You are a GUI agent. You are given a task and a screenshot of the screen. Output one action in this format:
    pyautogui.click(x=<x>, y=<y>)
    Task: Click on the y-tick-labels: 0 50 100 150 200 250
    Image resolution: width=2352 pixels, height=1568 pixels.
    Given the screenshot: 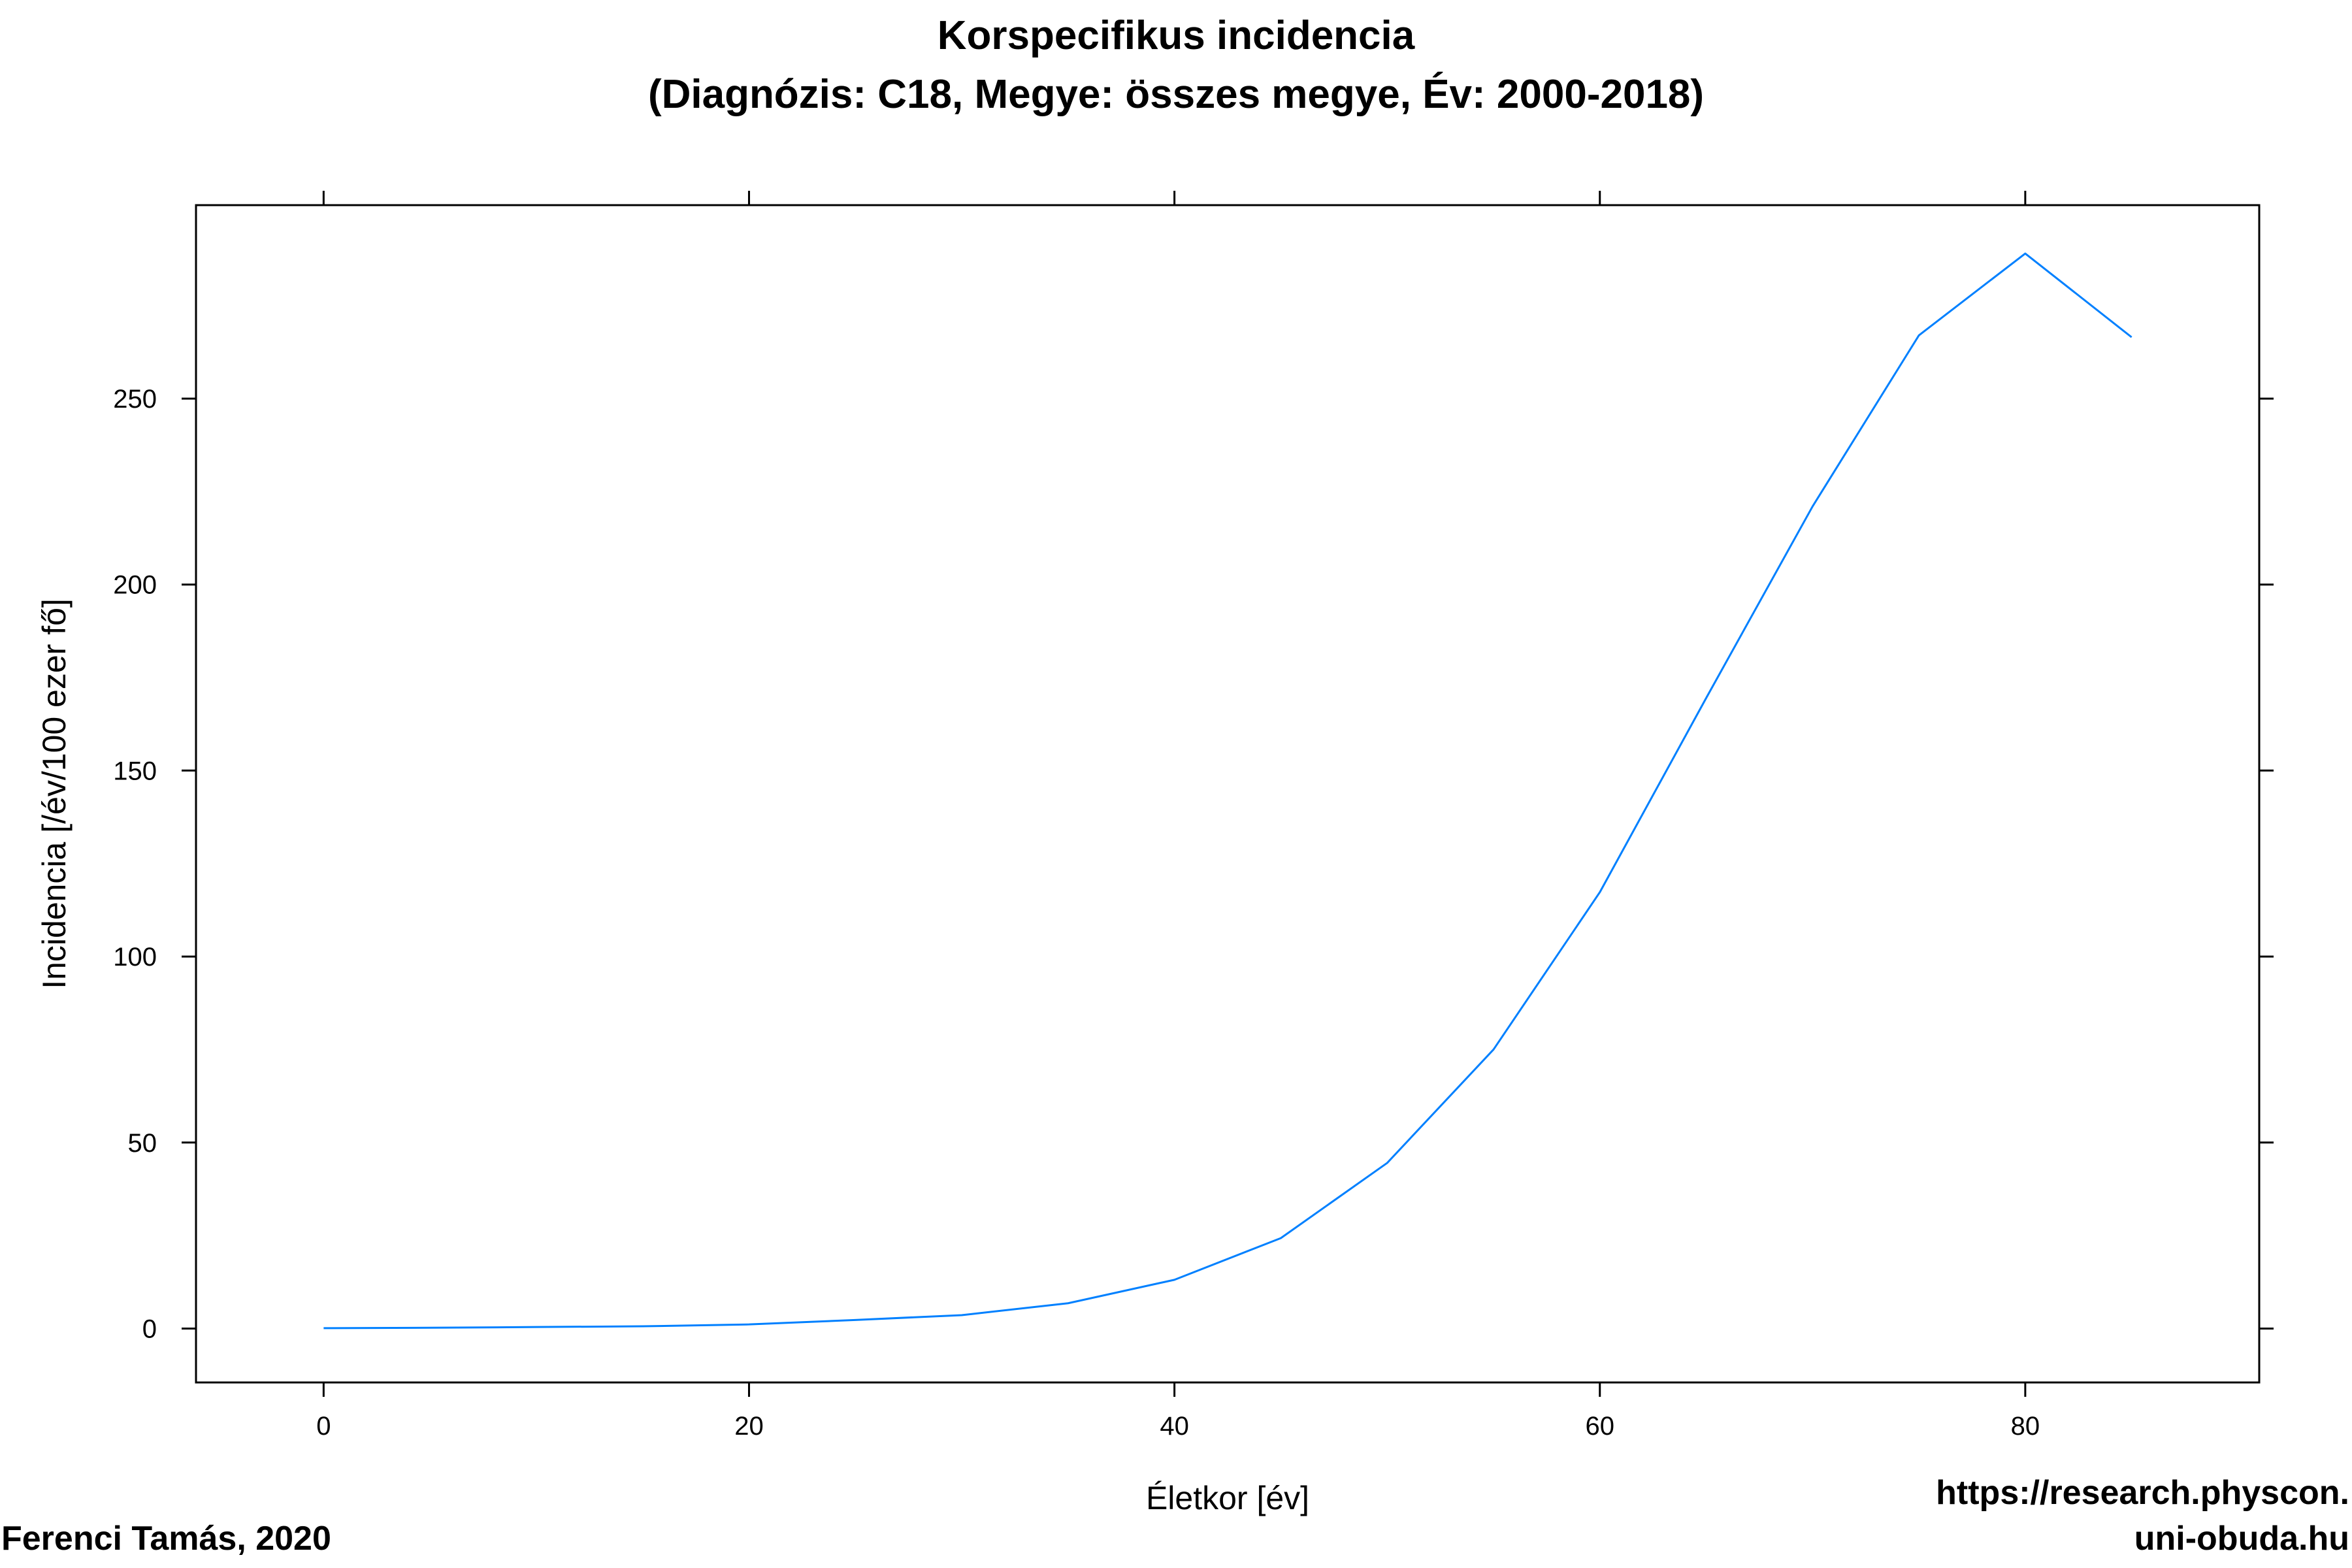 What is the action you would take?
    pyautogui.click(x=135, y=864)
    